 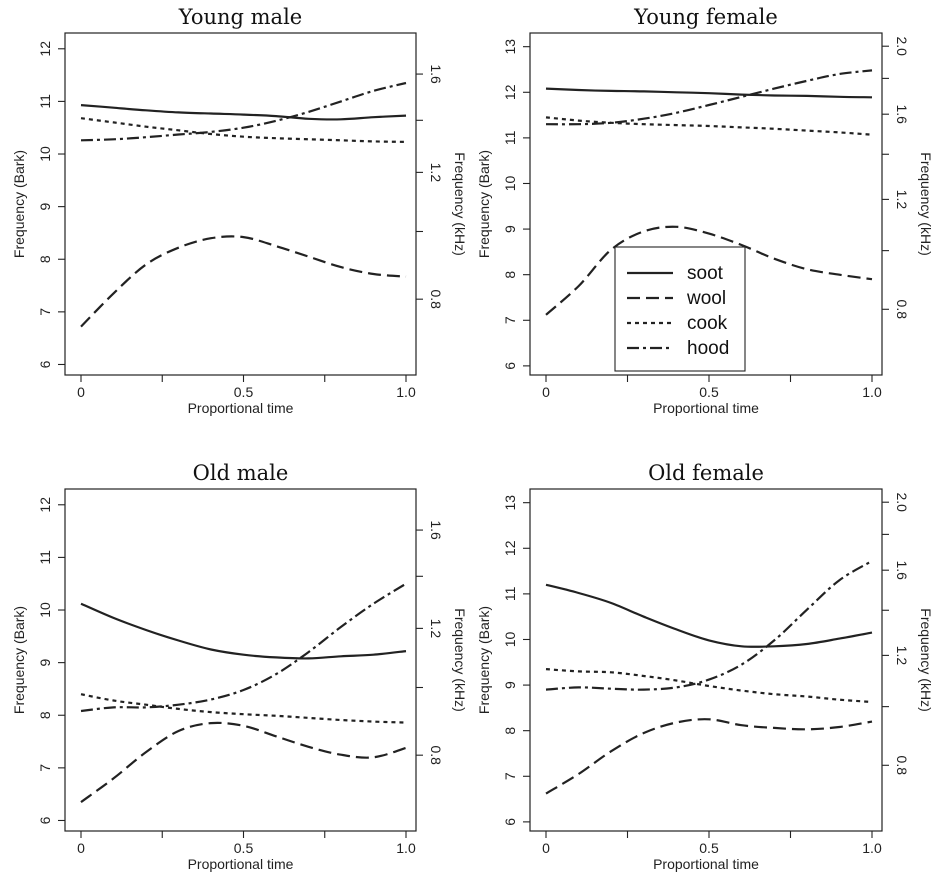 What do you see at coordinates (241, 473) in the screenshot?
I see `panel-title: Old male` at bounding box center [241, 473].